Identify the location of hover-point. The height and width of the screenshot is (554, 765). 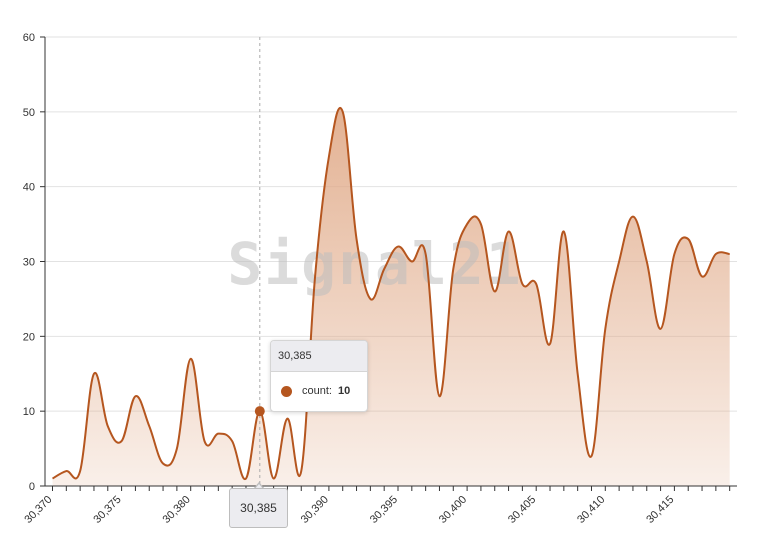
(259, 411).